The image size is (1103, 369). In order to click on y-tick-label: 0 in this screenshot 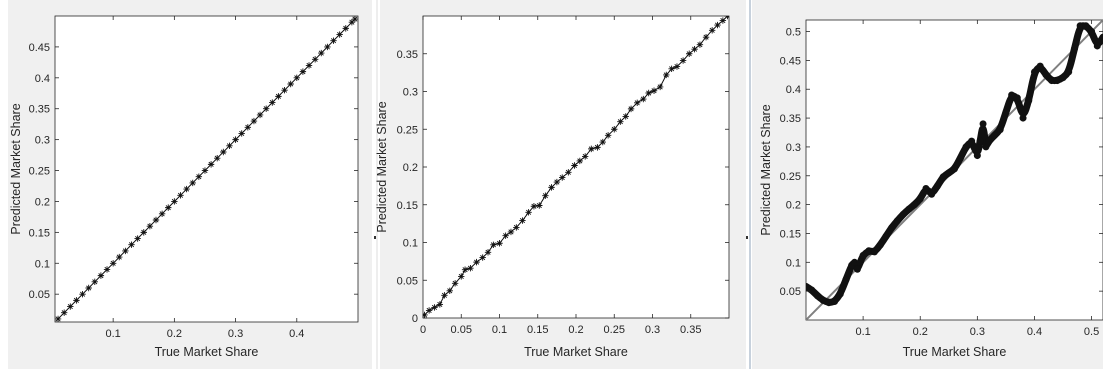, I will do `click(415, 319)`.